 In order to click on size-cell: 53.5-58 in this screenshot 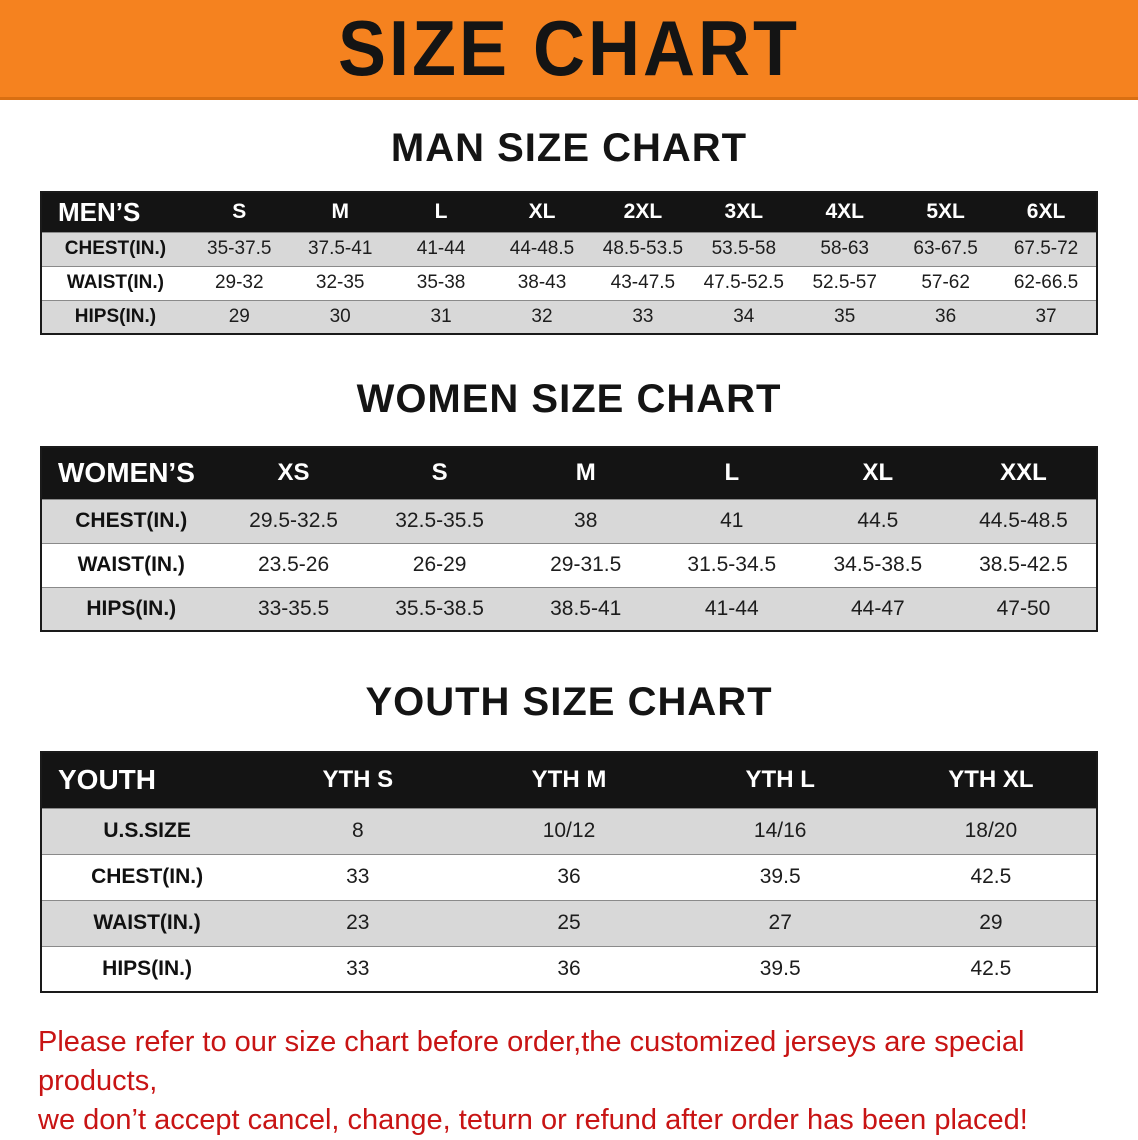, I will do `click(744, 248)`.